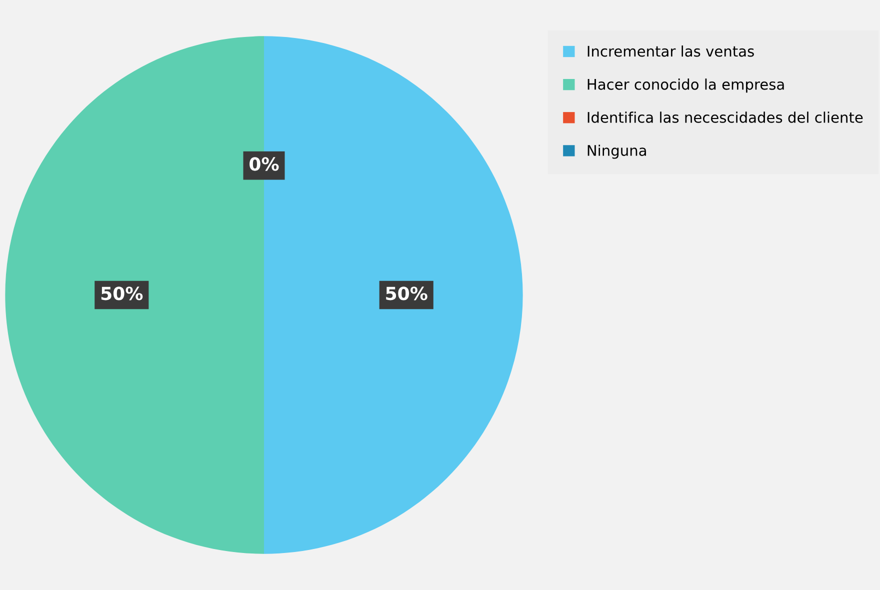 This screenshot has height=590, width=880. What do you see at coordinates (686, 85) in the screenshot?
I see `legend-label: Hacer conocido la empresa` at bounding box center [686, 85].